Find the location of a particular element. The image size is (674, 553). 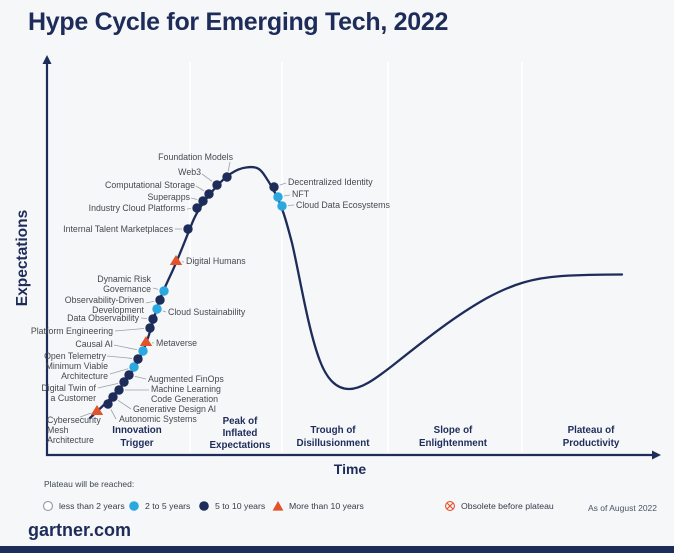

legend-item: Obsolete before plateau is located at coordinates (499, 506).